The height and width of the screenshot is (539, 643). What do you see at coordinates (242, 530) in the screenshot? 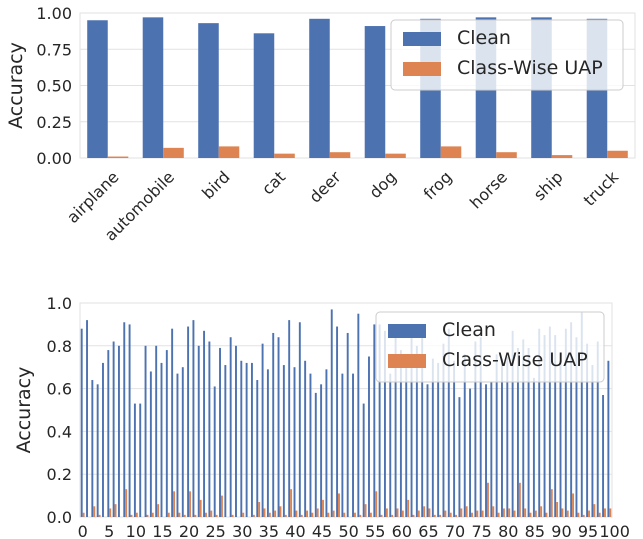
I see `x-tick-label: 30` at bounding box center [242, 530].